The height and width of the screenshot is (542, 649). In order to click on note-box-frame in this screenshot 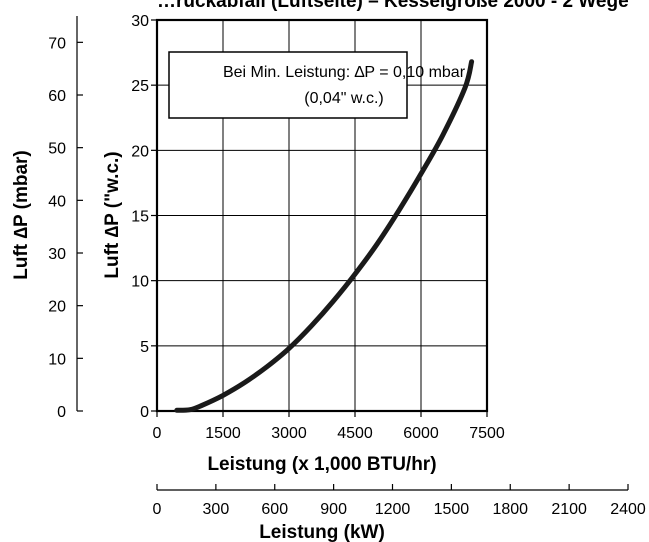, I will do `click(288, 85)`.